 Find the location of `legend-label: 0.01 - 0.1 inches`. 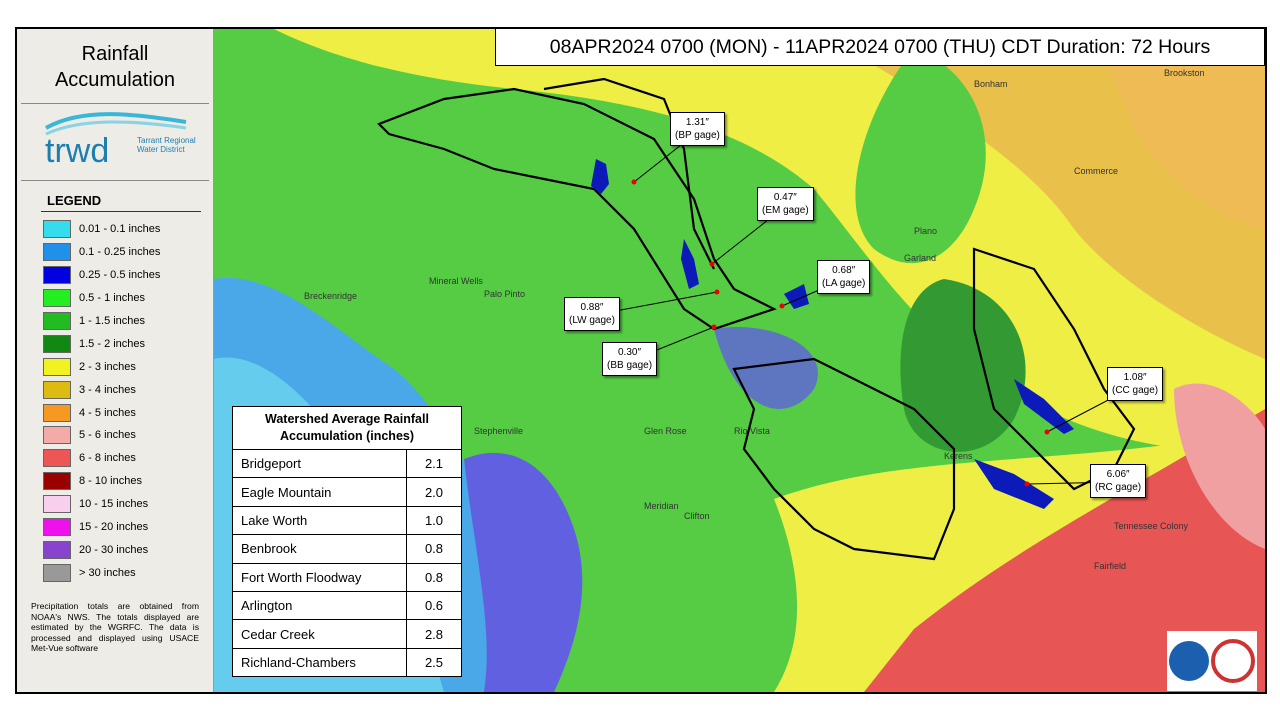

legend-label: 0.01 - 0.1 inches is located at coordinates (120, 229).